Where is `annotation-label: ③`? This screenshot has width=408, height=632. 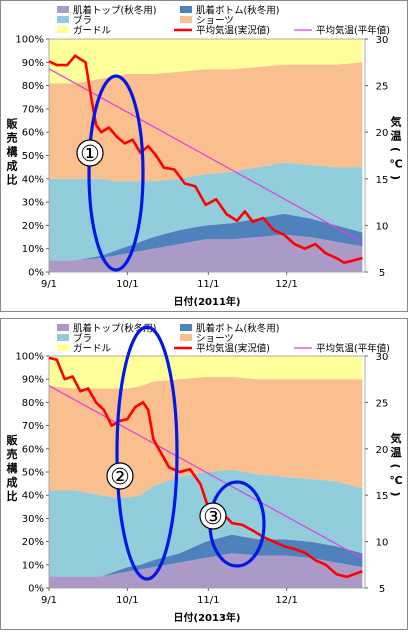 annotation-label: ③ is located at coordinates (213, 517).